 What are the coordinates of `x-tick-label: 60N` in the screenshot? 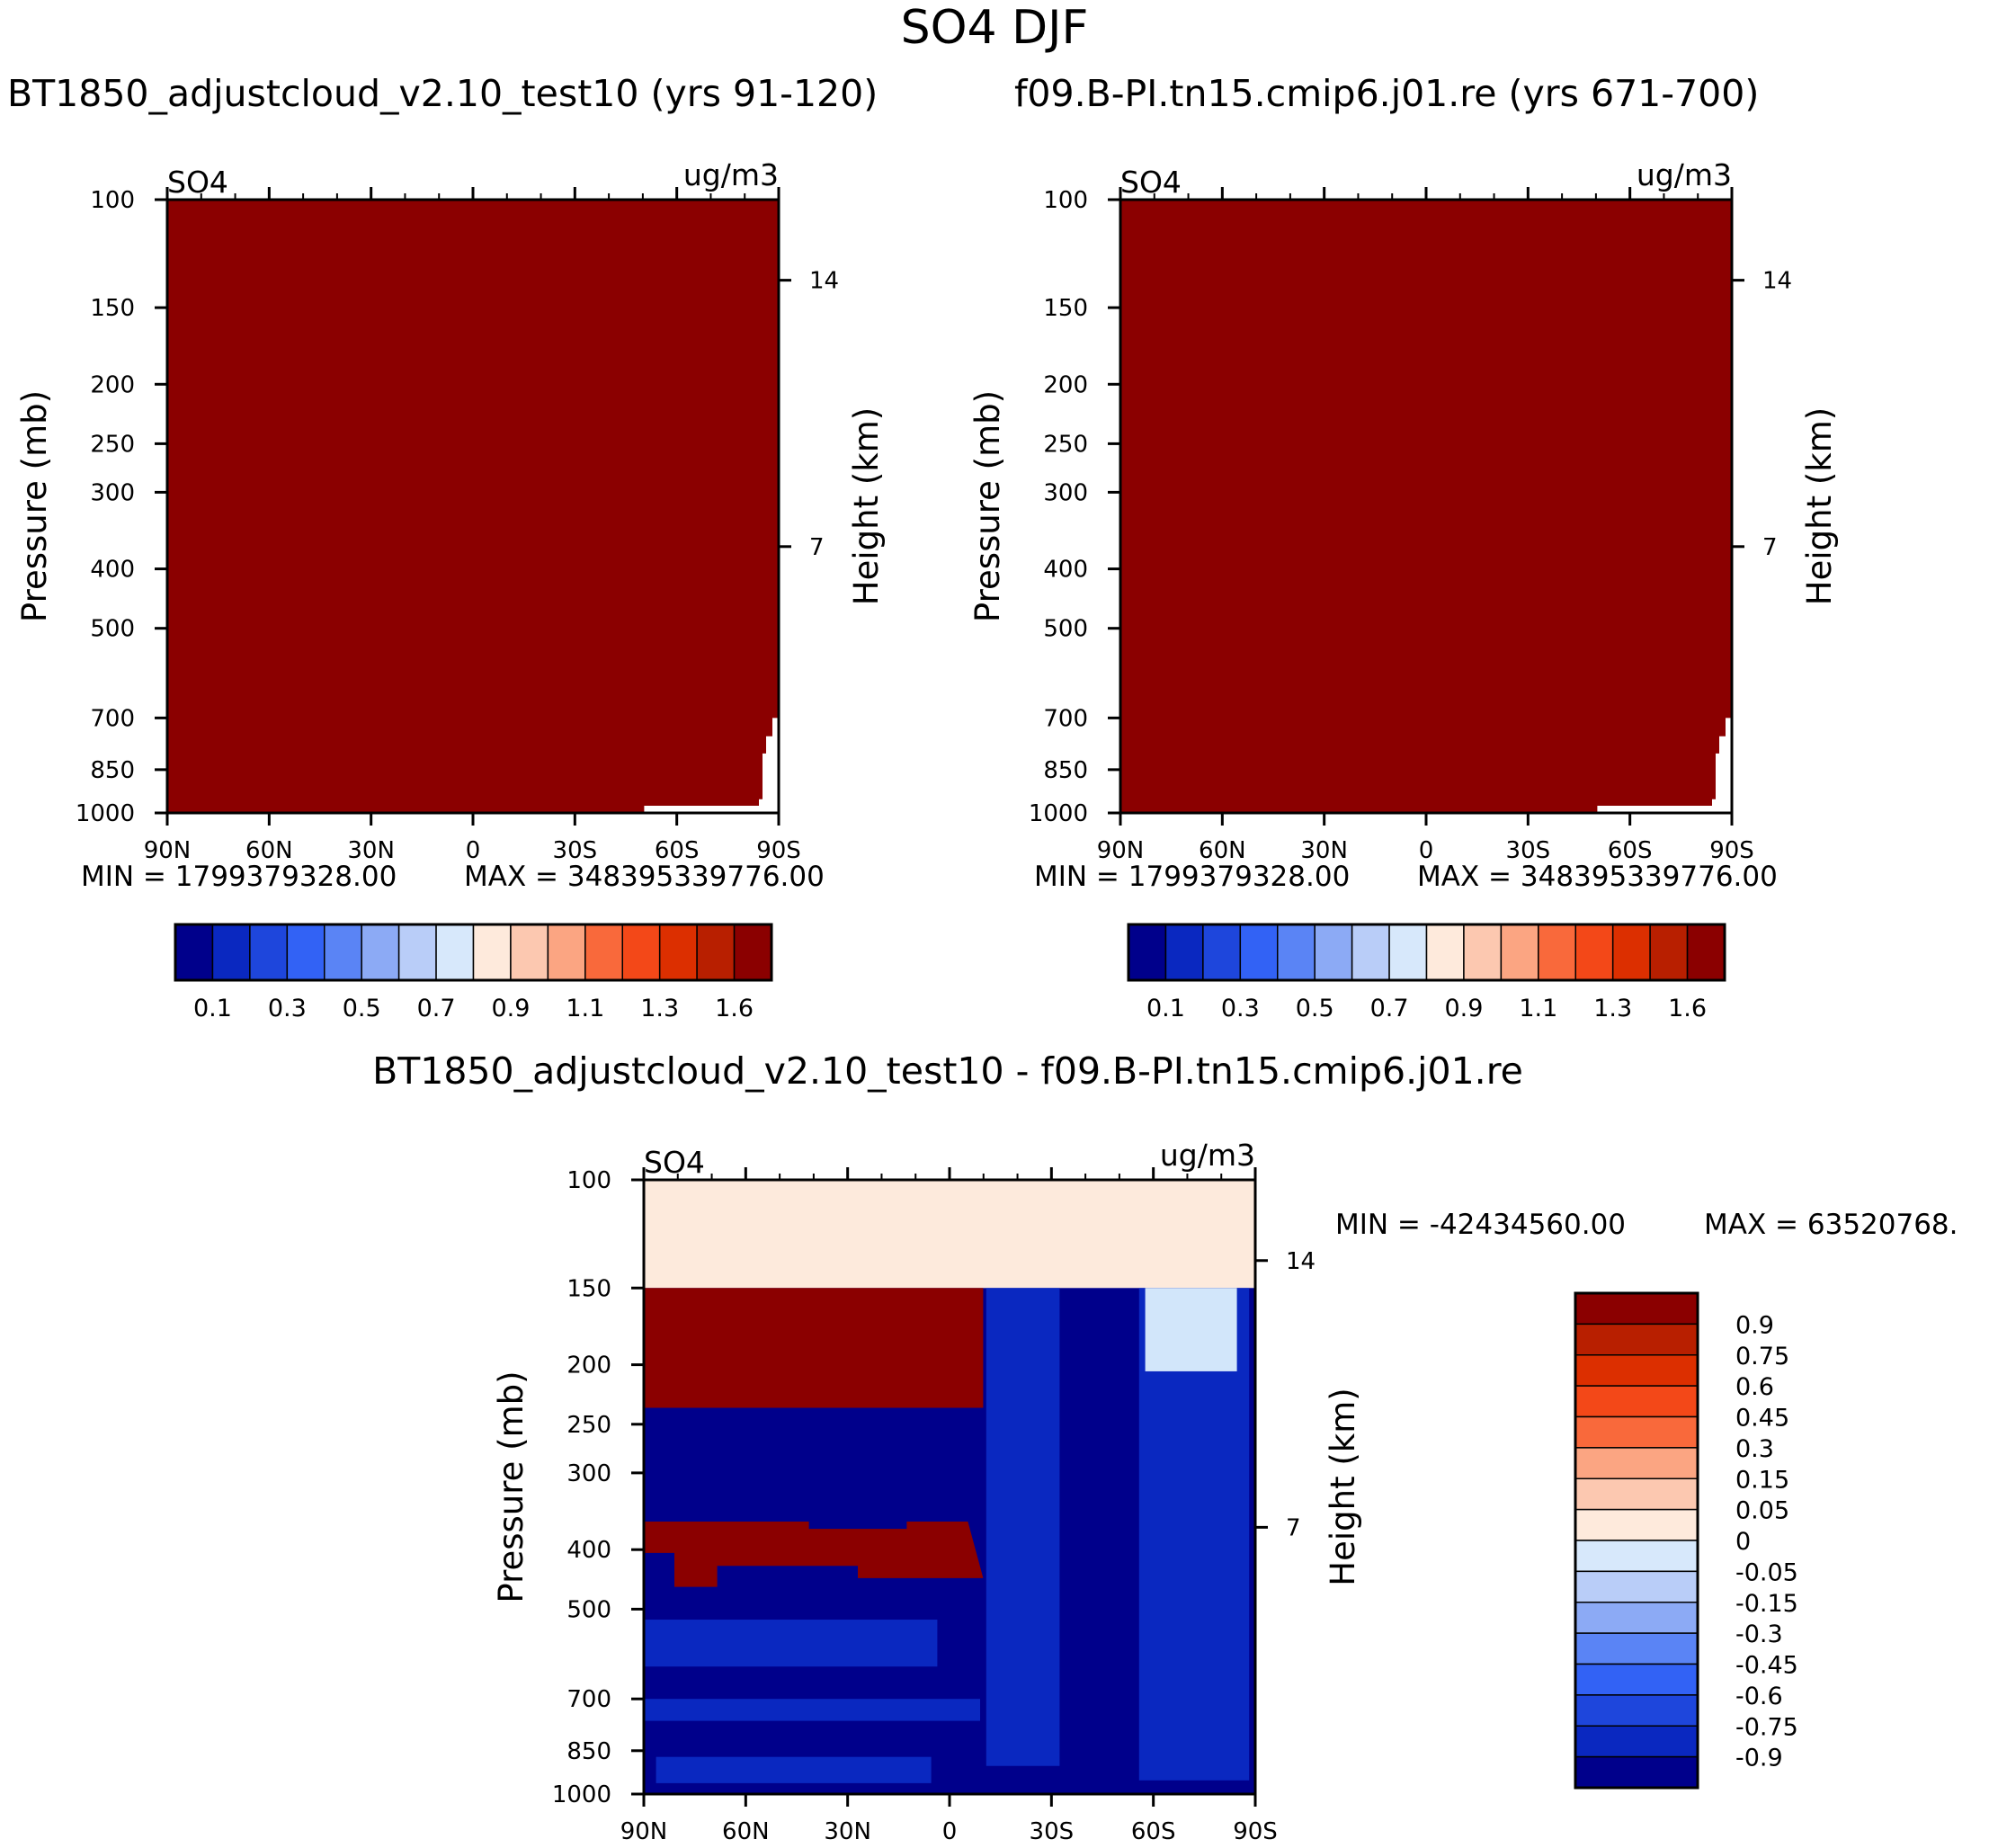 It's located at (1222, 850).